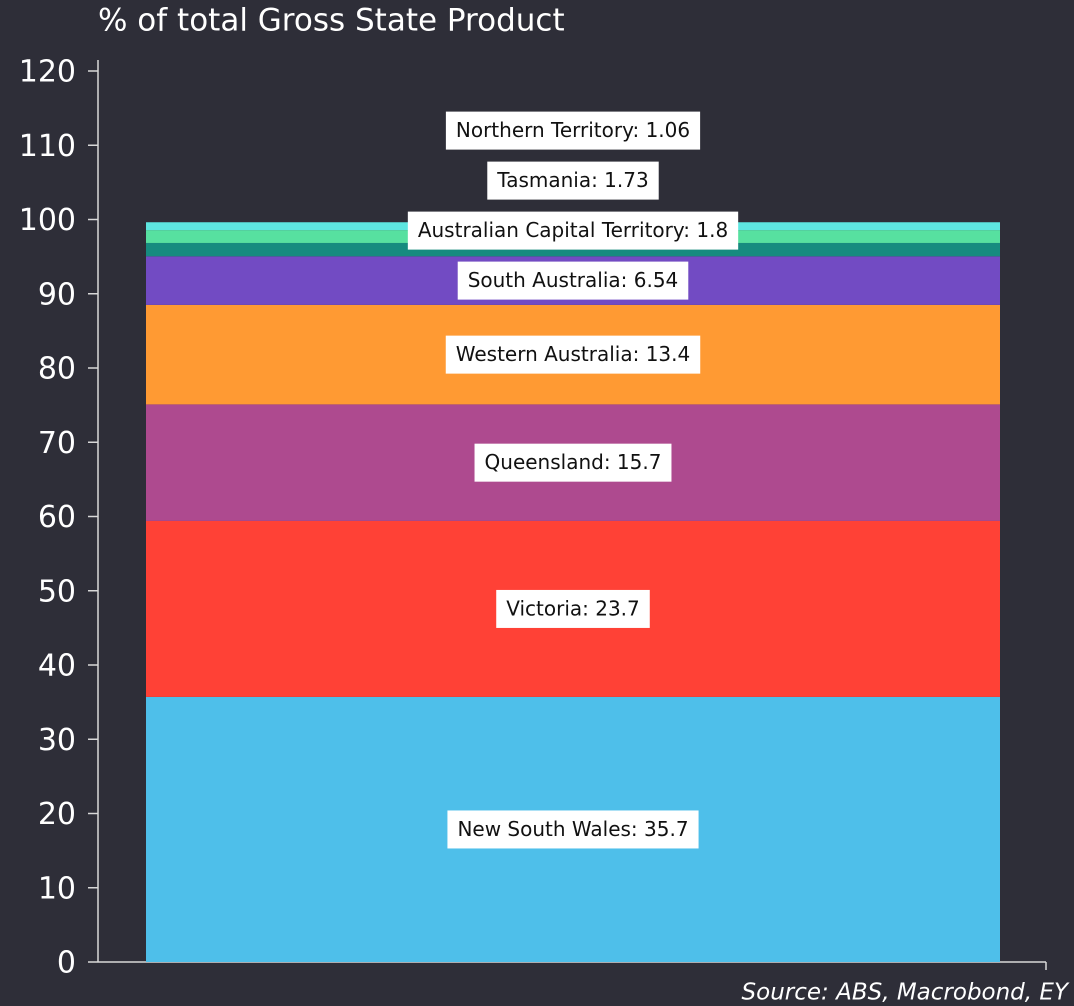 This screenshot has height=1006, width=1074. I want to click on segment-label: Victoria: 23.7, so click(573, 608).